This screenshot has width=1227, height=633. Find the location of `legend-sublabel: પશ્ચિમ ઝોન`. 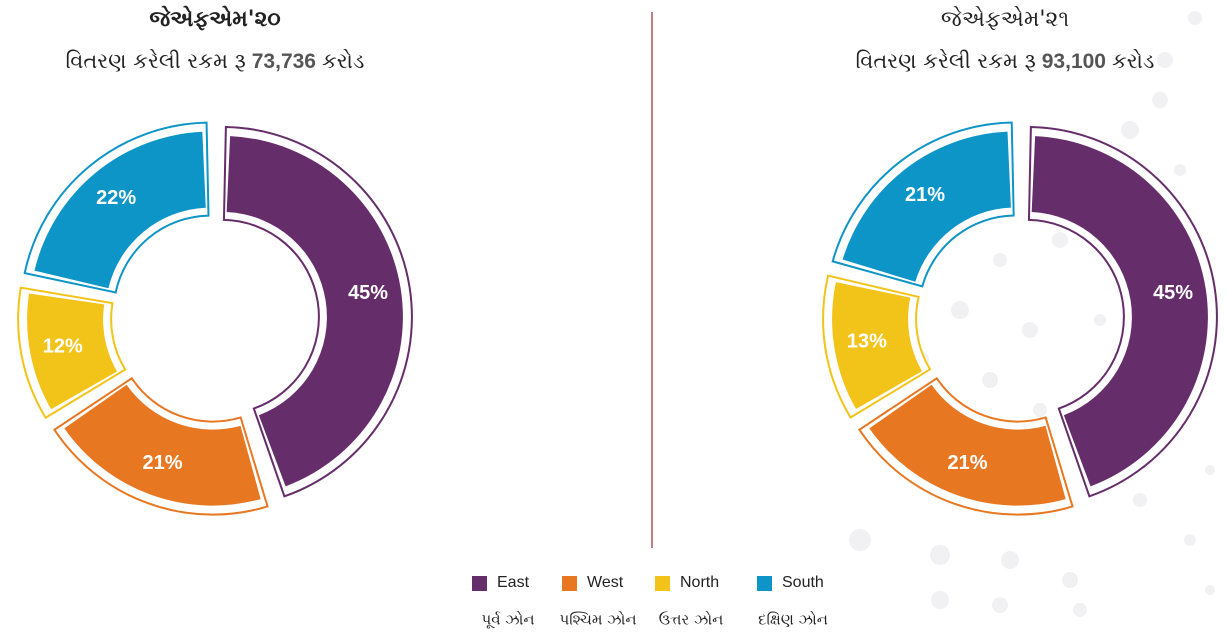

legend-sublabel: પશ્ચિમ ઝોન is located at coordinates (597, 620).